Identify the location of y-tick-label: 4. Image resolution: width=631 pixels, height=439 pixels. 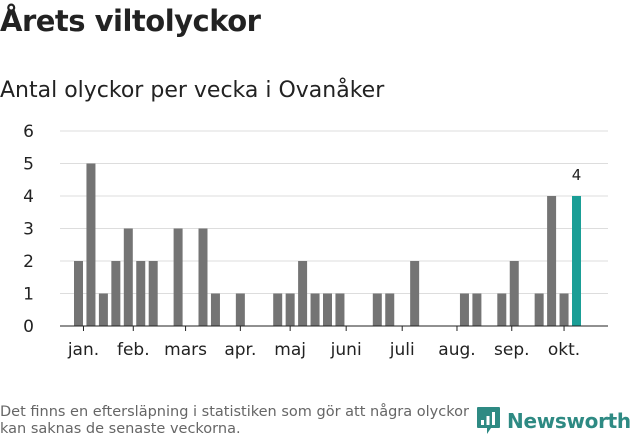
(28, 197).